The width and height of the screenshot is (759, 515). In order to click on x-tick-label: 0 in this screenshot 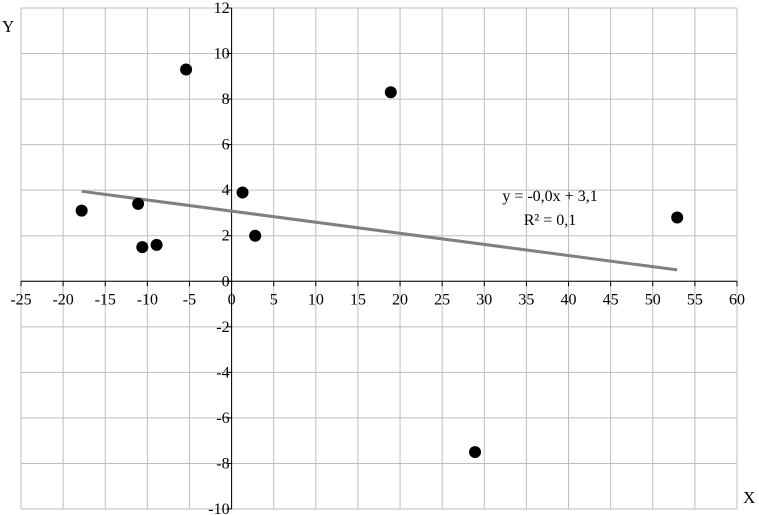, I will do `click(232, 299)`.